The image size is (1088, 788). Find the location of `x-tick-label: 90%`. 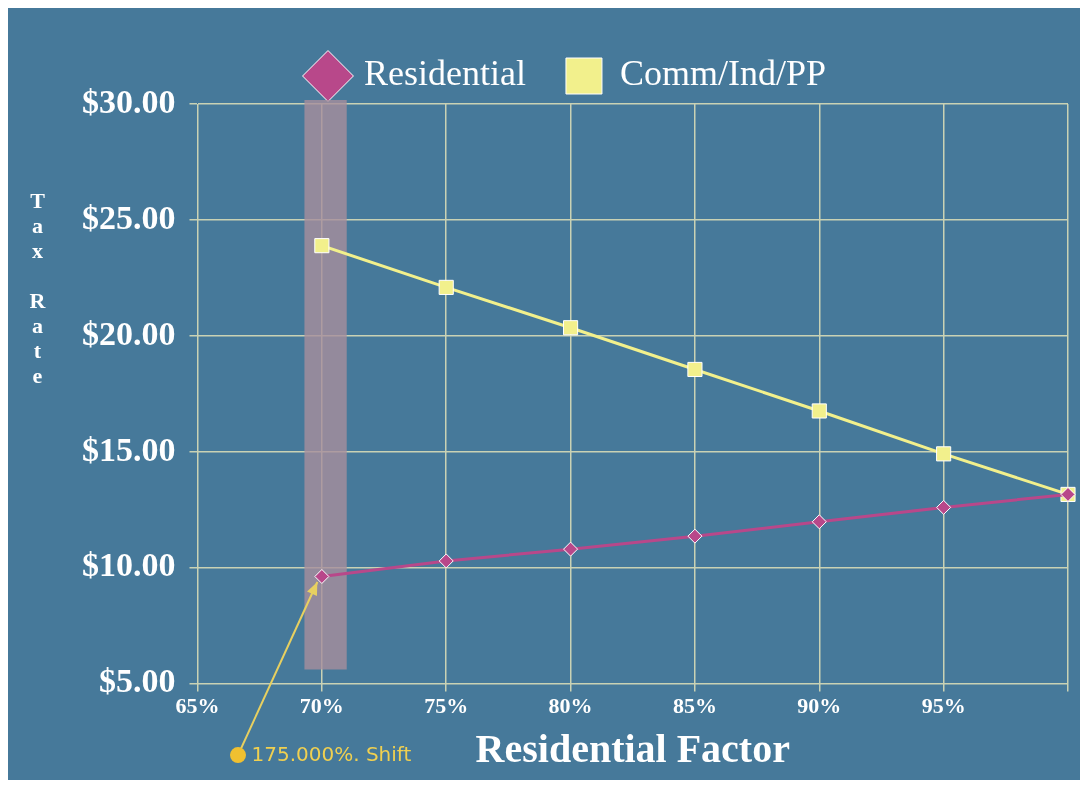

x-tick-label: 90% is located at coordinates (819, 706).